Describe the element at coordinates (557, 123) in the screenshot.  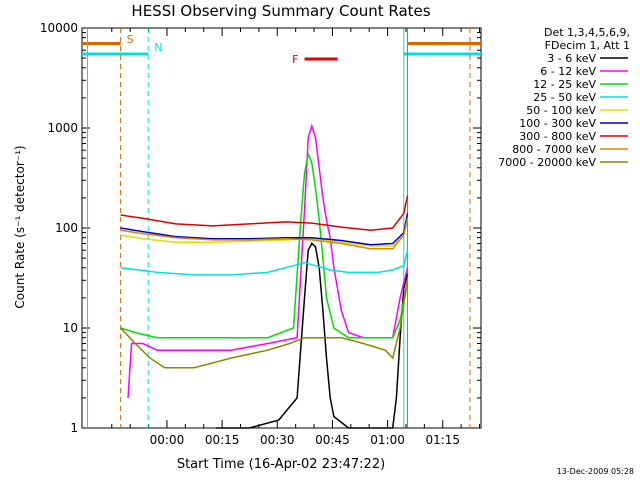
I see `legend-entry-label: 100 - 300 keV` at that location.